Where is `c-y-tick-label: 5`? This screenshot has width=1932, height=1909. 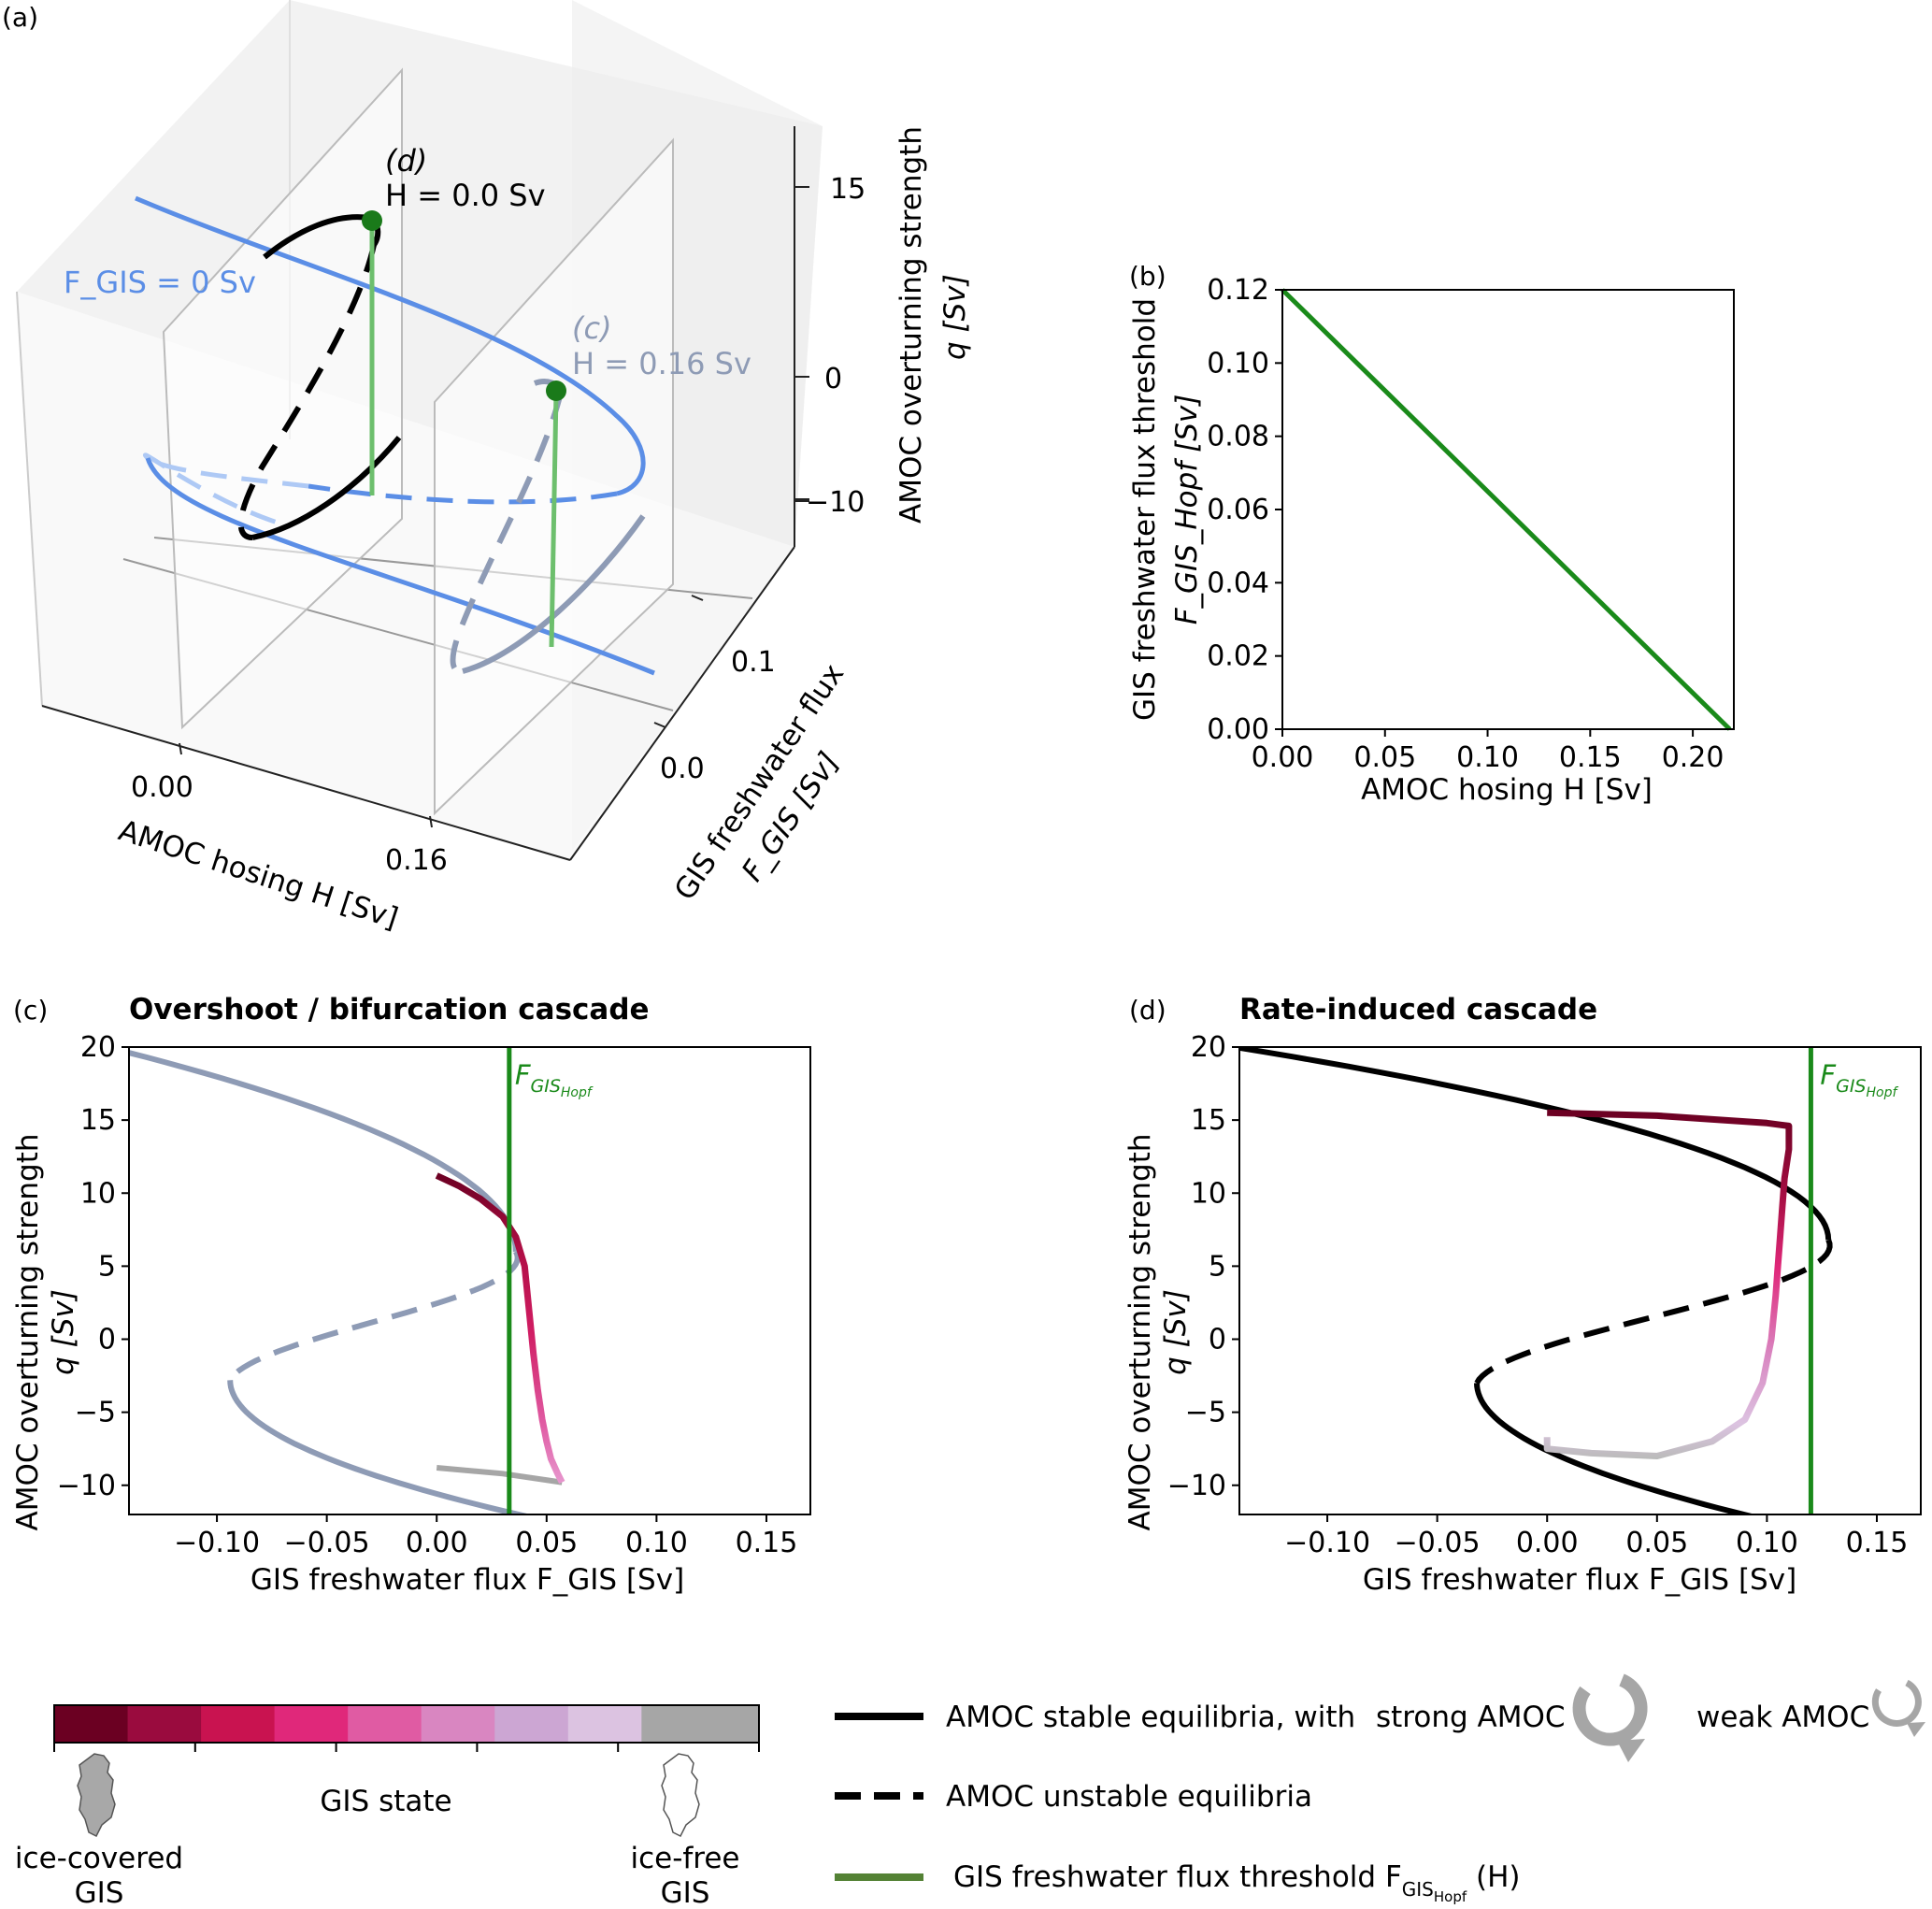 c-y-tick-label: 5 is located at coordinates (107, 1266).